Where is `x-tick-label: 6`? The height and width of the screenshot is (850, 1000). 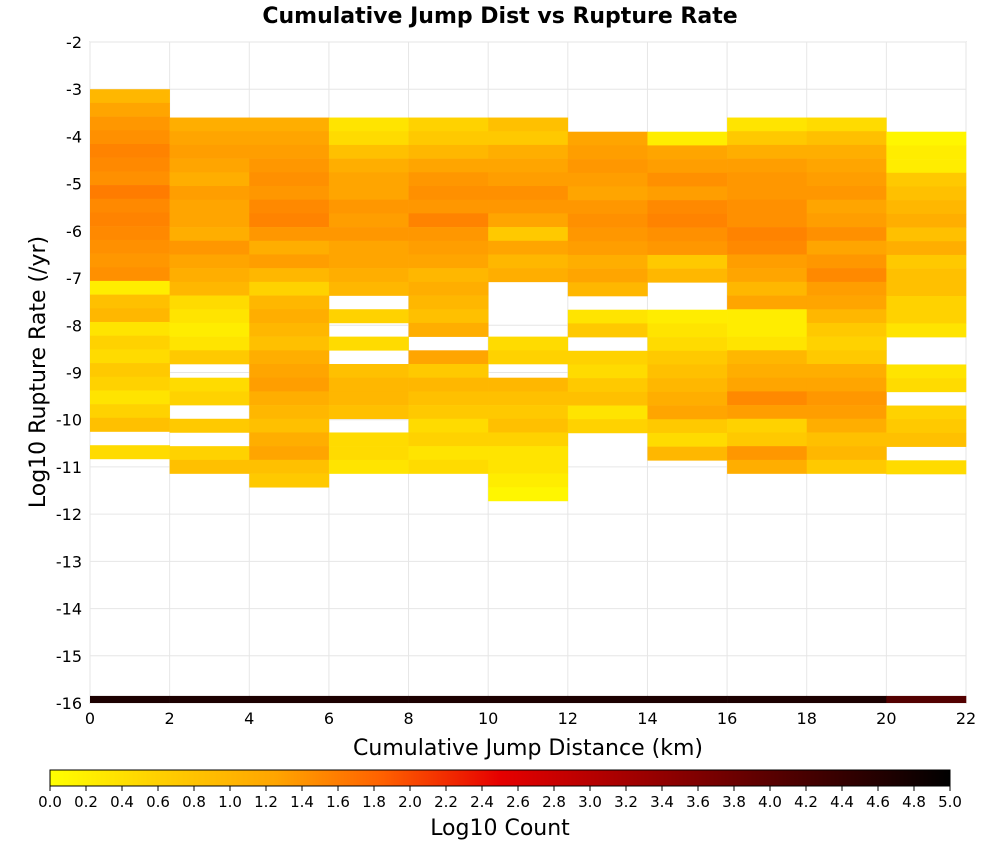
x-tick-label: 6 is located at coordinates (329, 718).